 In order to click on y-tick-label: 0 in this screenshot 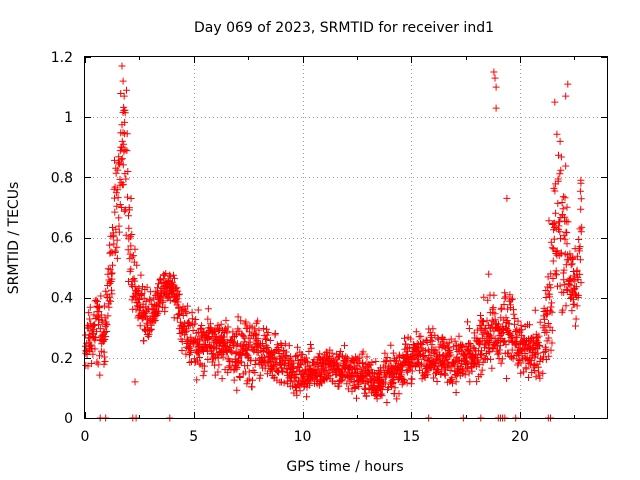, I will do `click(68, 419)`.